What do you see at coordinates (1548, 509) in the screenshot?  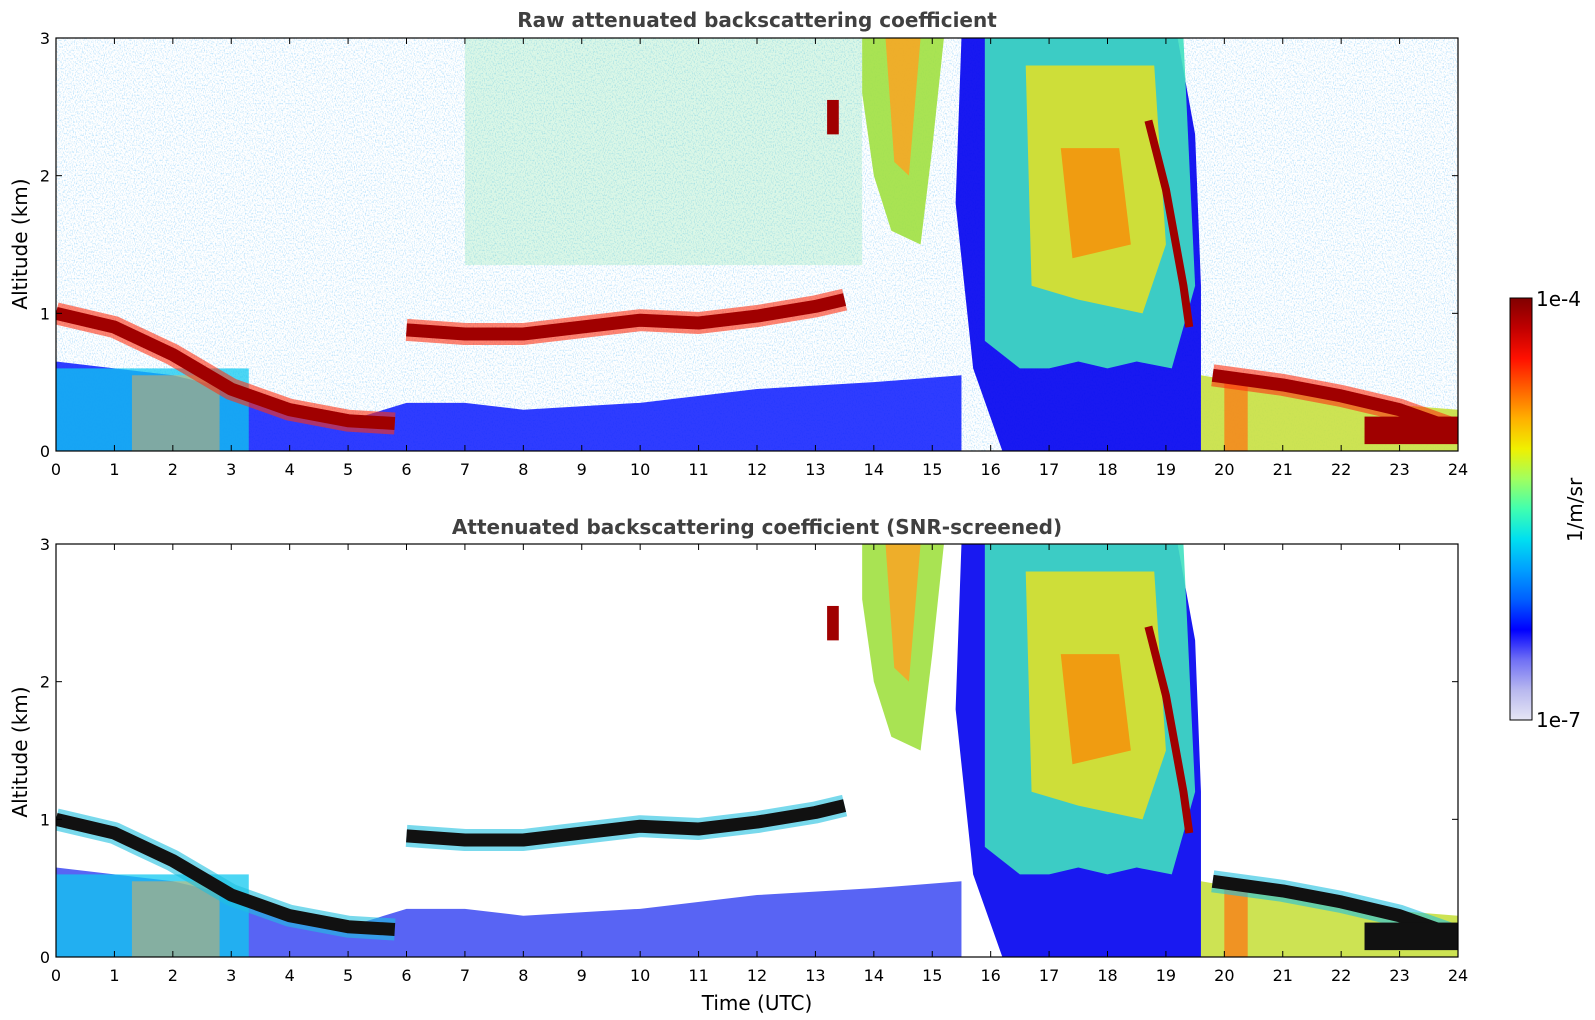 I see `colorbar: 1e-4 1e-7 1/m/sr` at bounding box center [1548, 509].